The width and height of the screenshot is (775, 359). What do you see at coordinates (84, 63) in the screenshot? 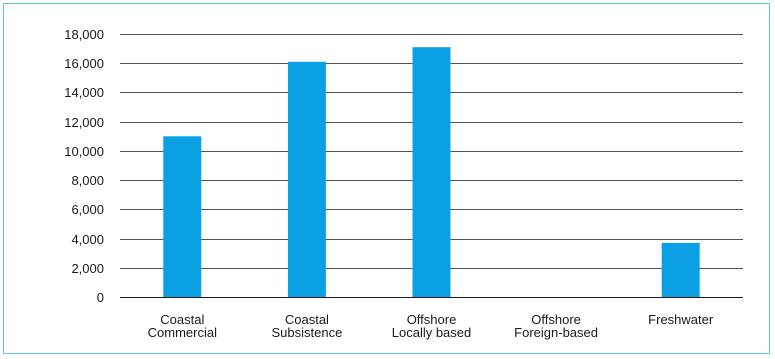
I see `y-tick-label: 16,000` at bounding box center [84, 63].